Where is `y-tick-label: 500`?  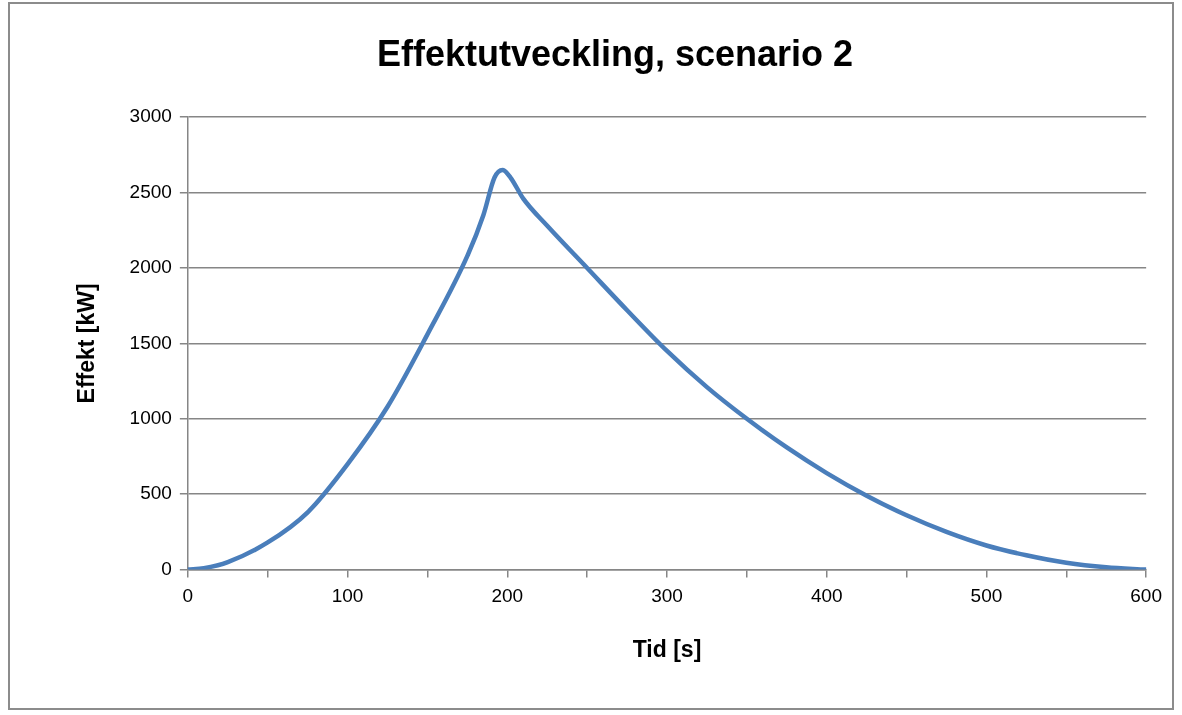 y-tick-label: 500 is located at coordinates (156, 493).